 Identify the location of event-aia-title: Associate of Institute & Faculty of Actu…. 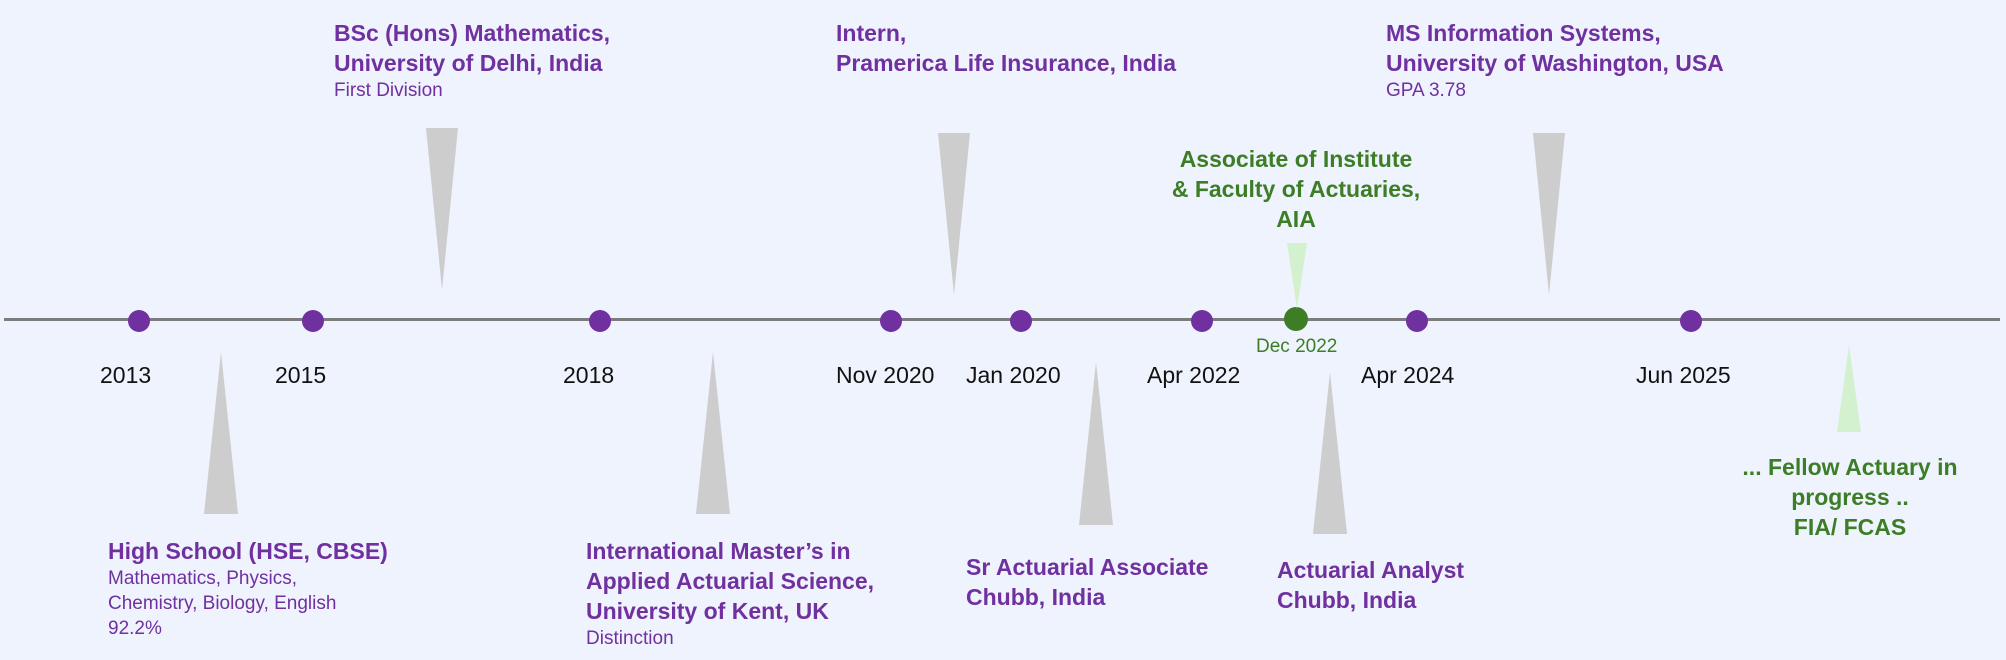
(1296, 189).